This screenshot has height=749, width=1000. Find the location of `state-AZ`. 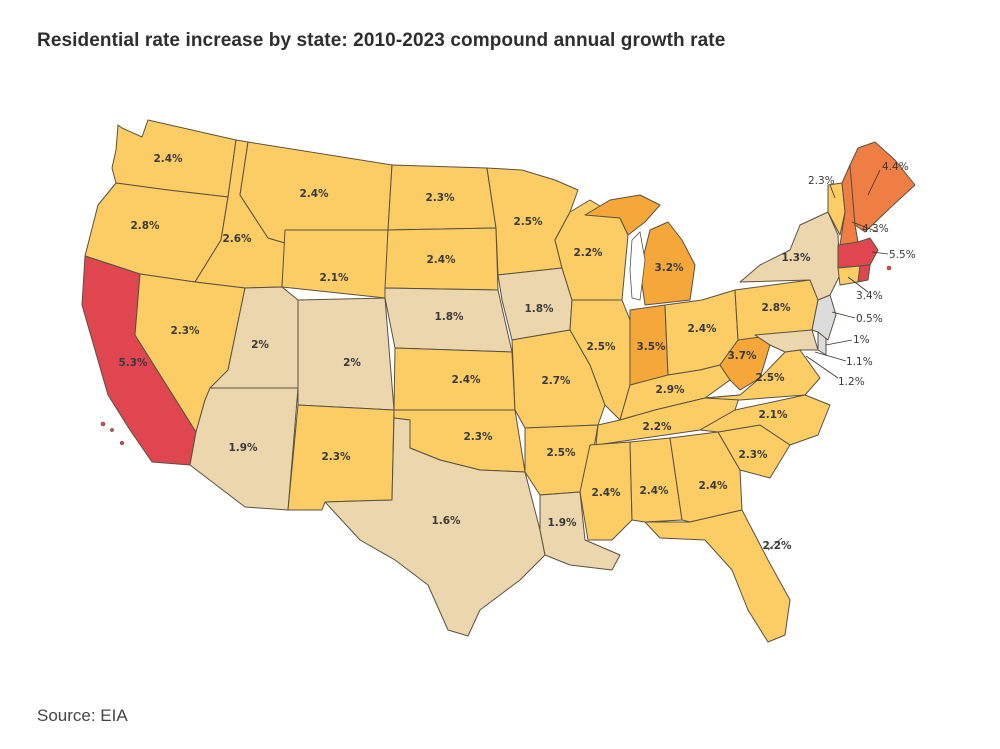

state-AZ is located at coordinates (244, 449).